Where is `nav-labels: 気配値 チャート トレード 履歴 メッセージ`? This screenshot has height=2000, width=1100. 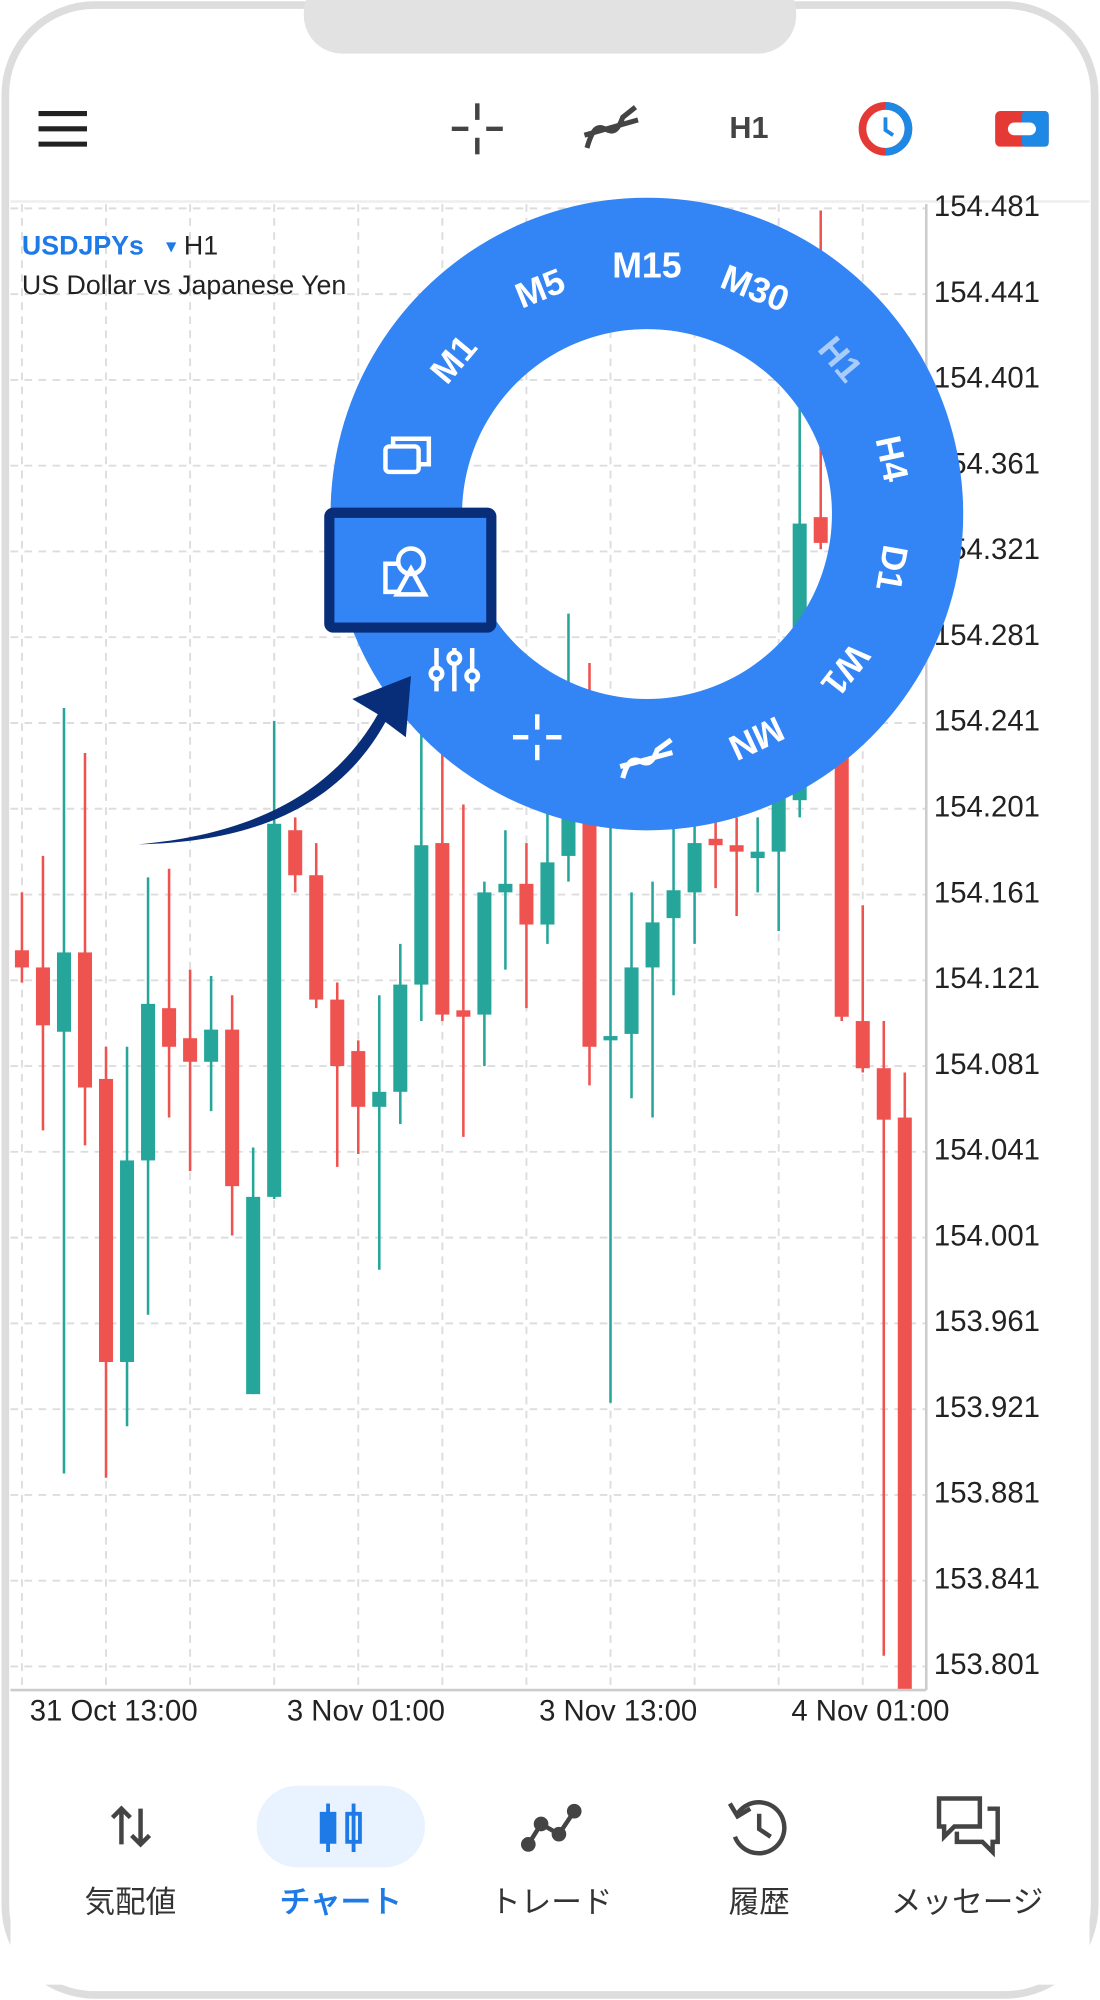
nav-labels: 気配値 チャート トレード 履歴 メッセージ is located at coordinates (563, 1902).